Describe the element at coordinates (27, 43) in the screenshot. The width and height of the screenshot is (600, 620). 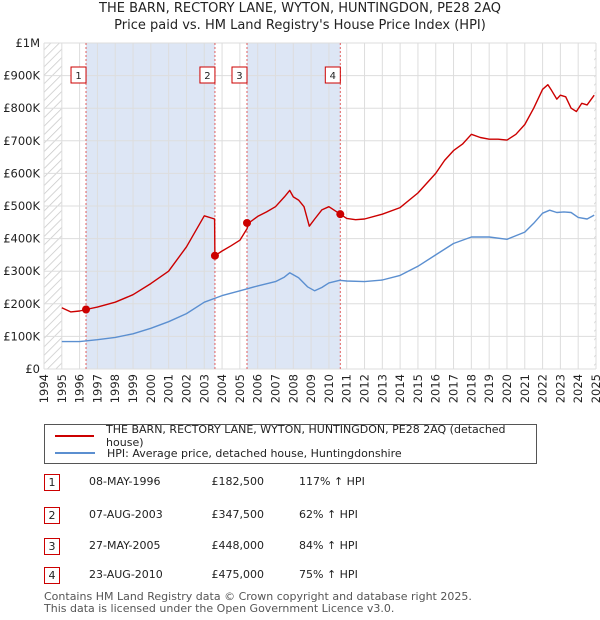
I see `y-tick-label: £1M` at that location.